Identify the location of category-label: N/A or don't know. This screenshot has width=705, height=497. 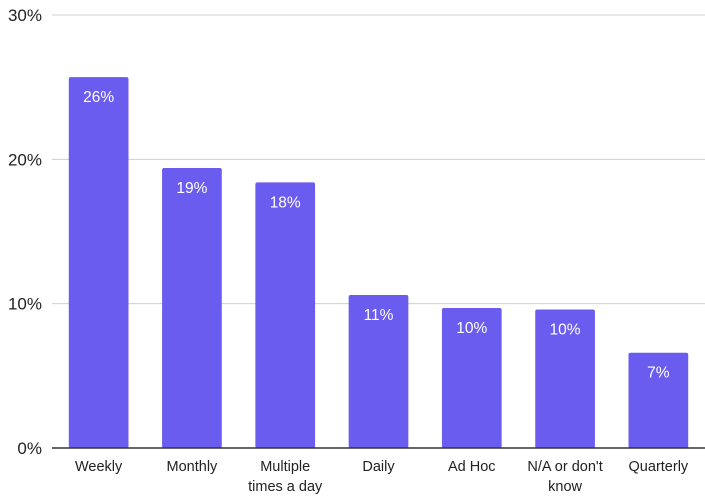
(564, 477).